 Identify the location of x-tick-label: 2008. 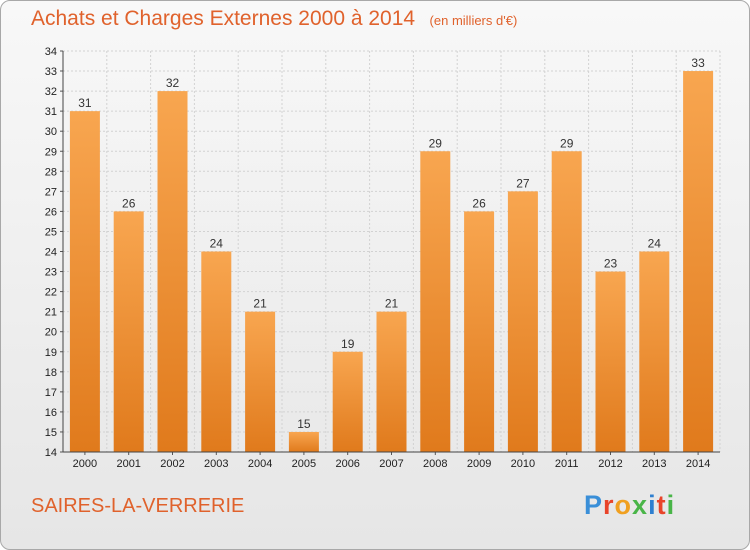
(435, 464).